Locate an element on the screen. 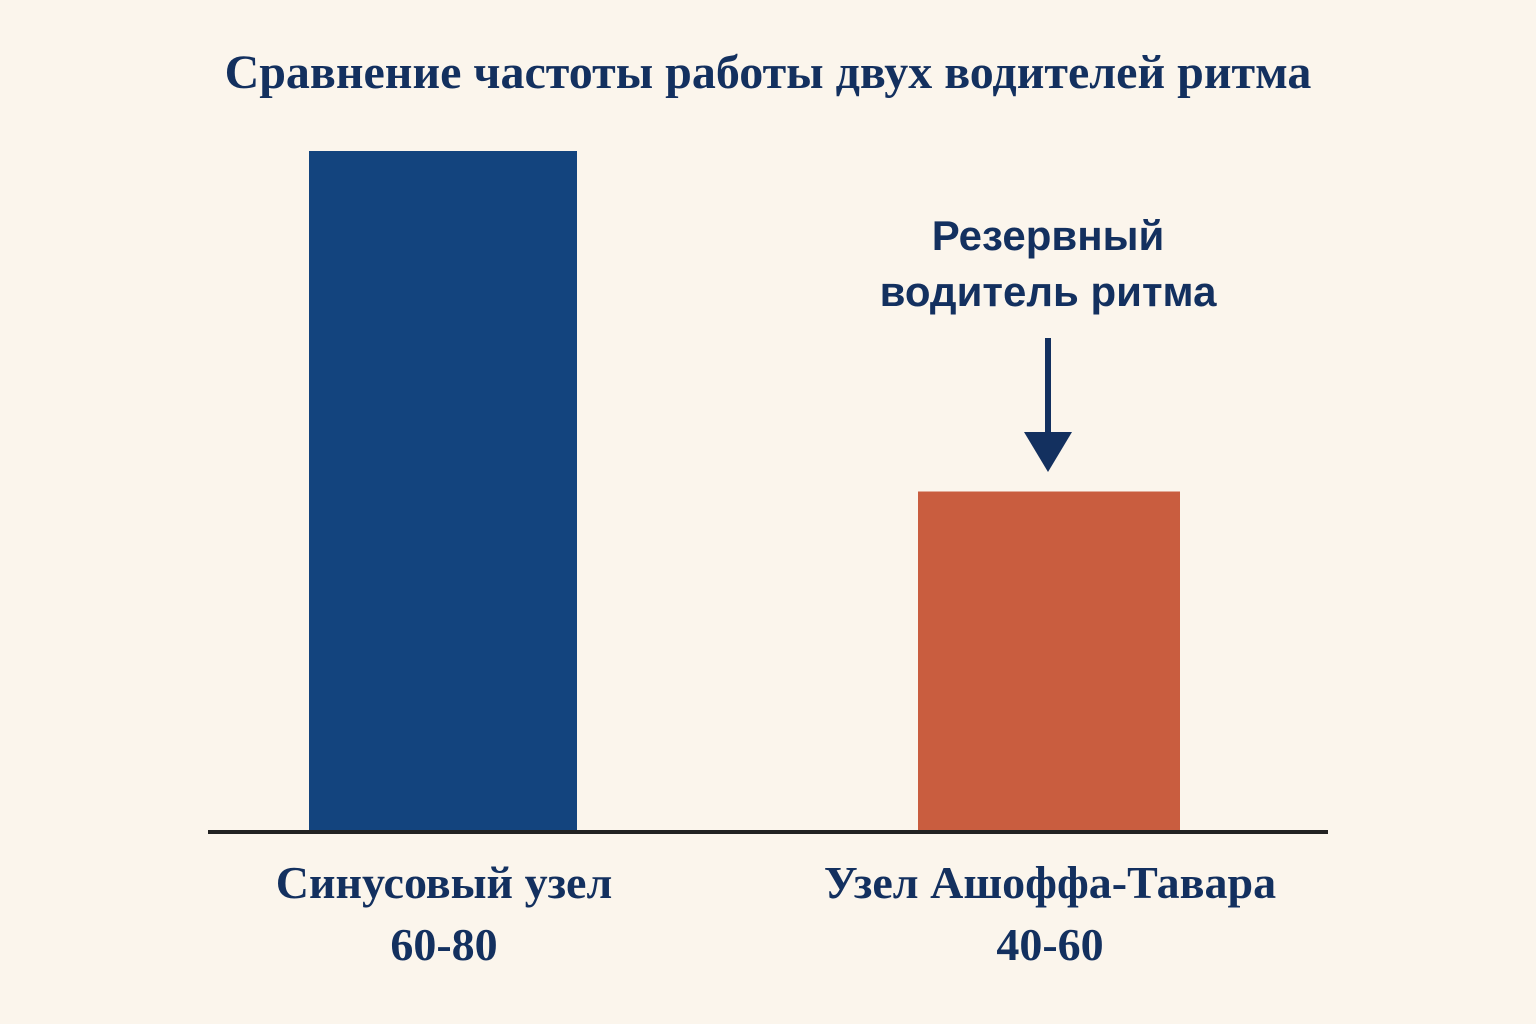 Image resolution: width=1536 pixels, height=1024 pixels. value-label-sinus-node: 60-80 is located at coordinates (443, 944).